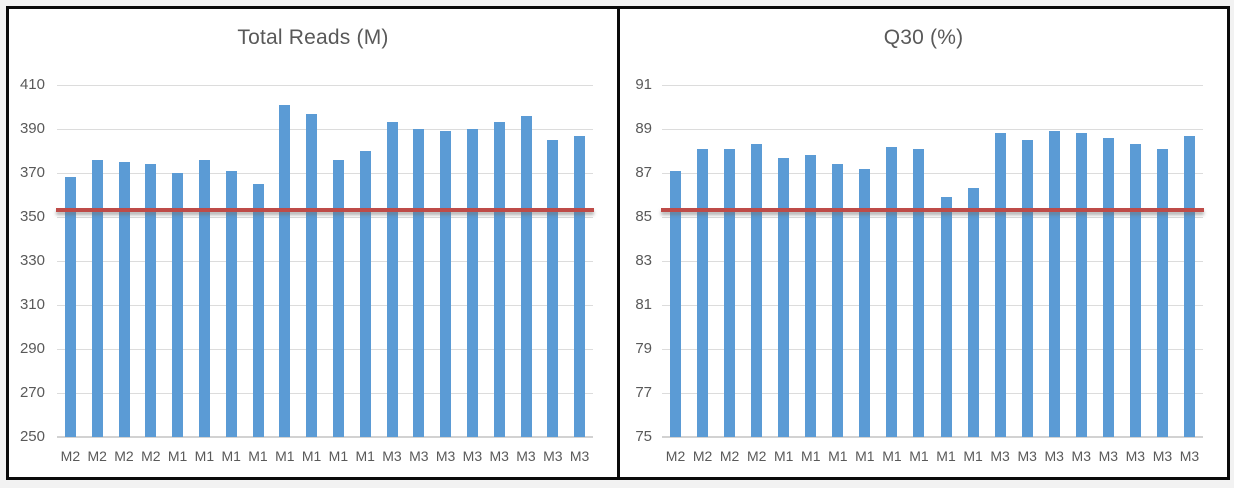 This screenshot has height=488, width=1234. Describe the element at coordinates (32, 436) in the screenshot. I see `y-tick-label: 250` at that location.